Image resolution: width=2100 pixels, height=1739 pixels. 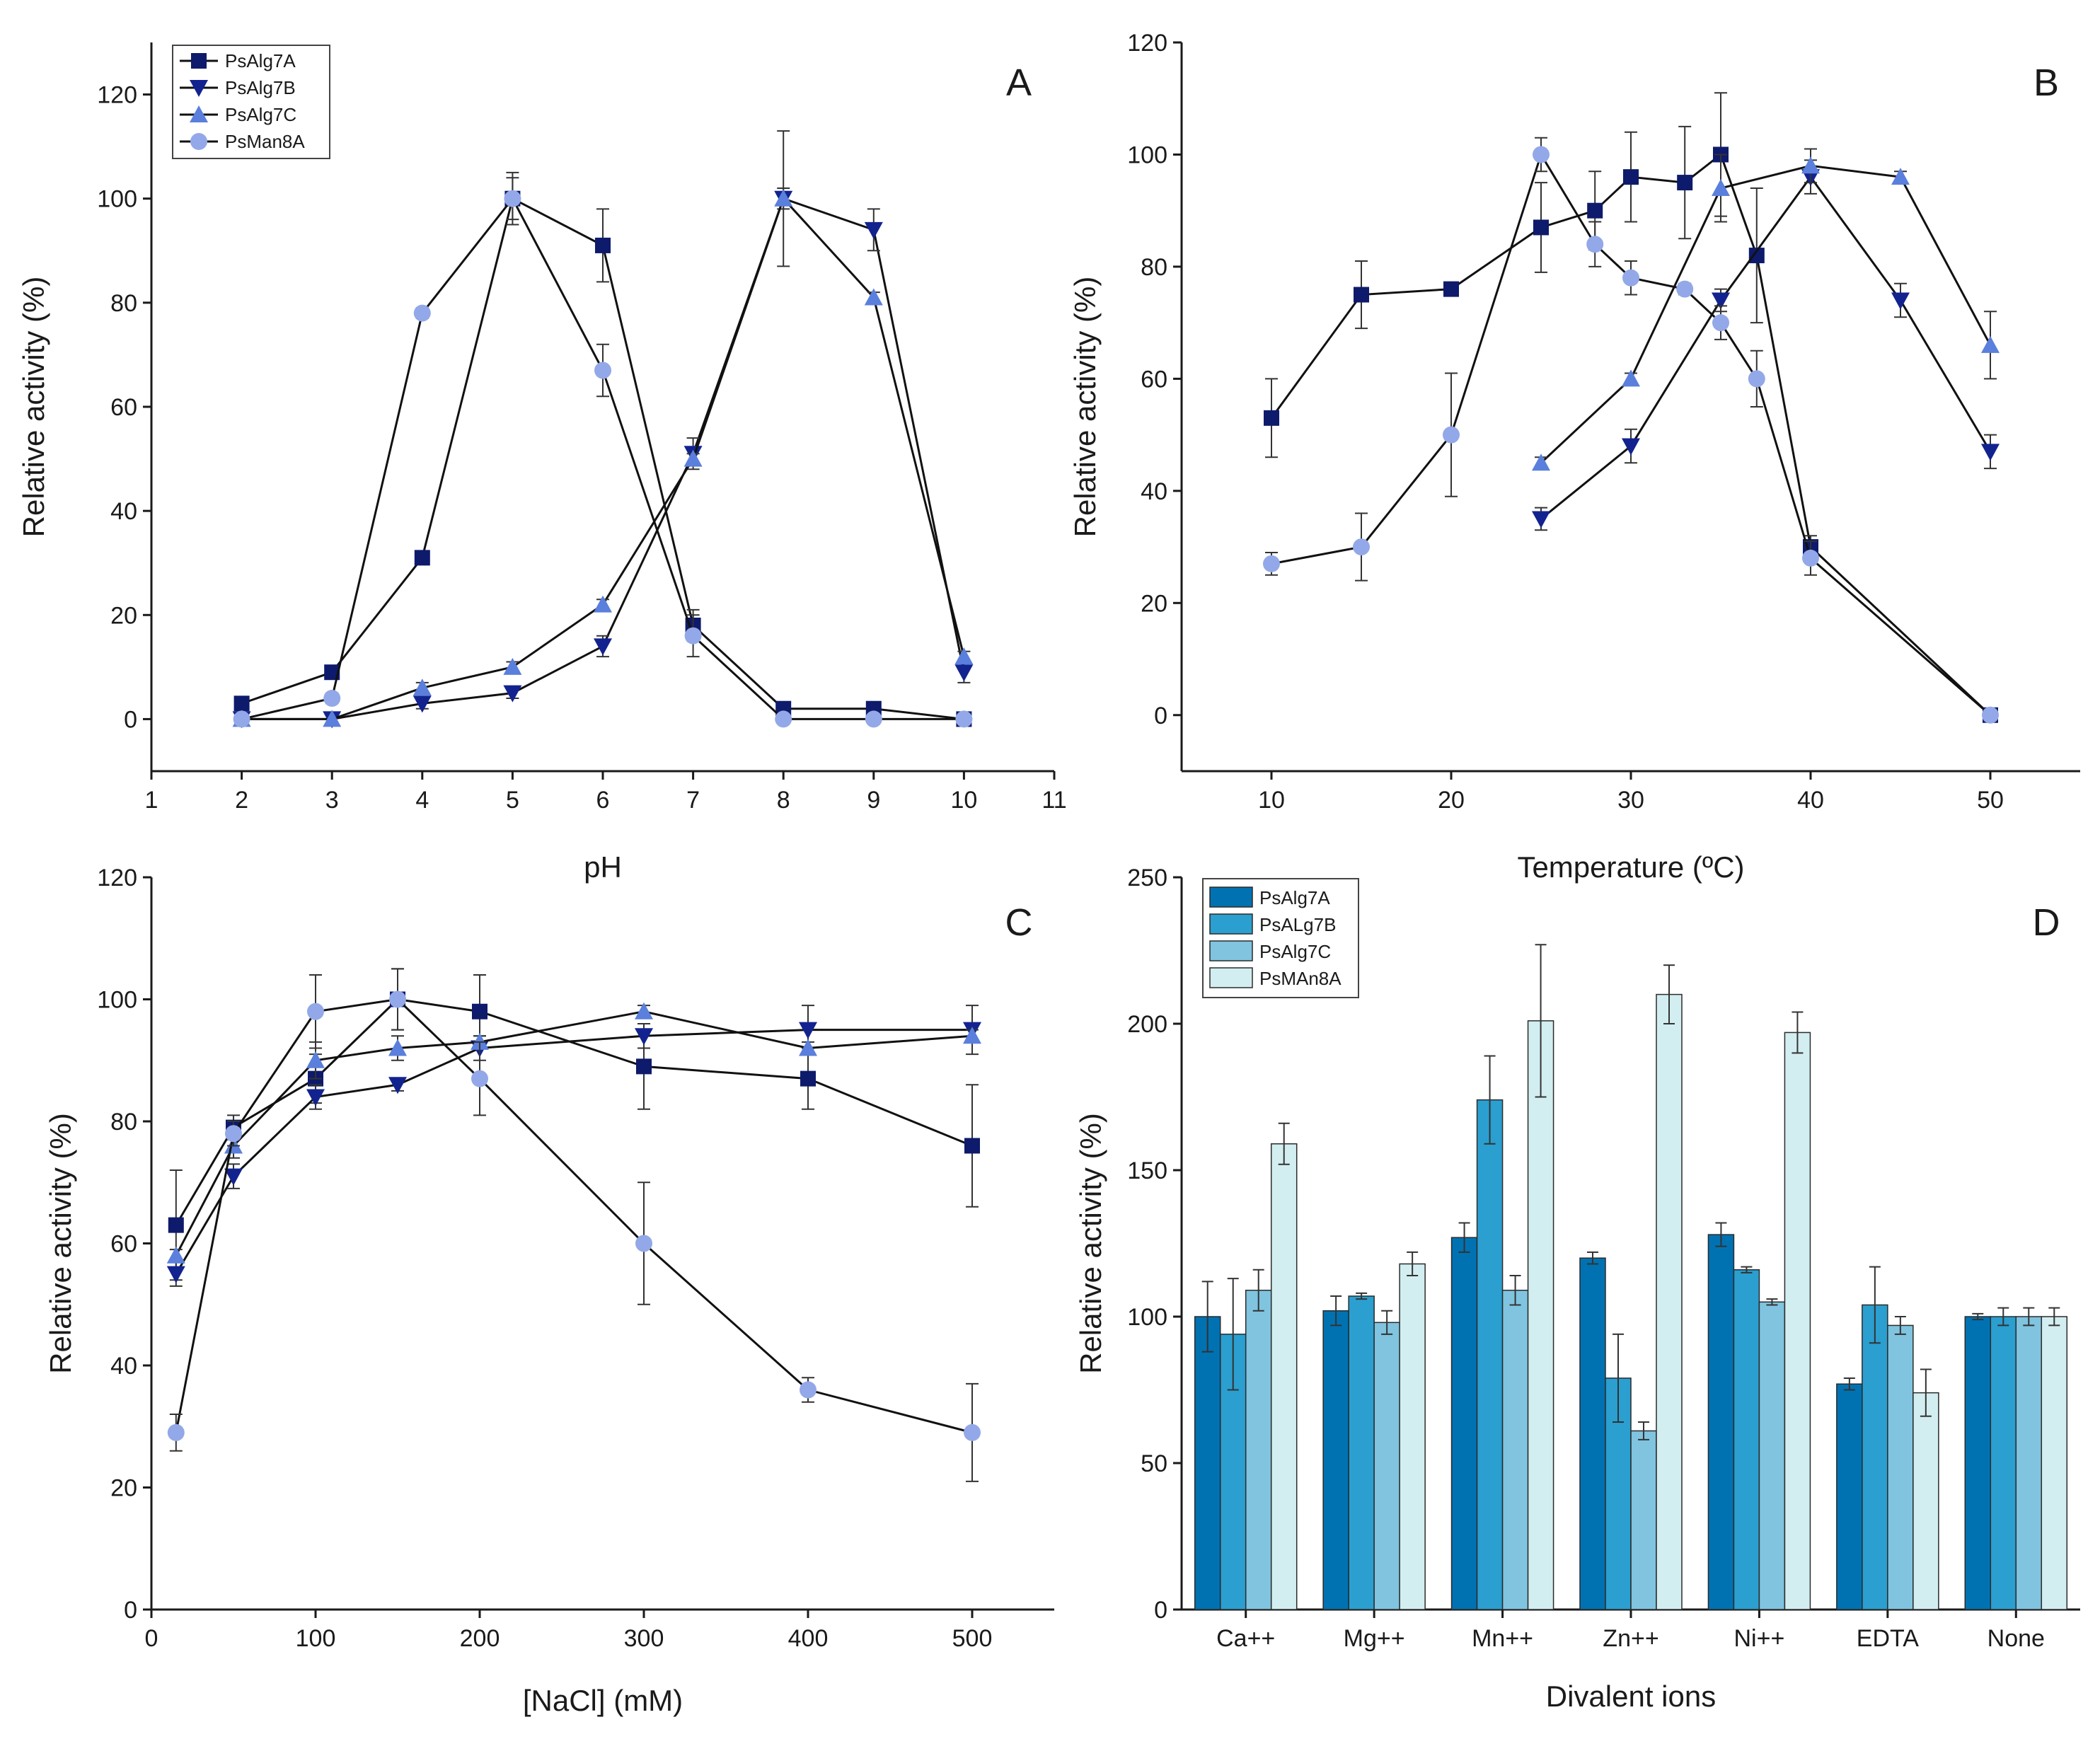 I want to click on bar-psman8a-edta, so click(x=1925, y=1501).